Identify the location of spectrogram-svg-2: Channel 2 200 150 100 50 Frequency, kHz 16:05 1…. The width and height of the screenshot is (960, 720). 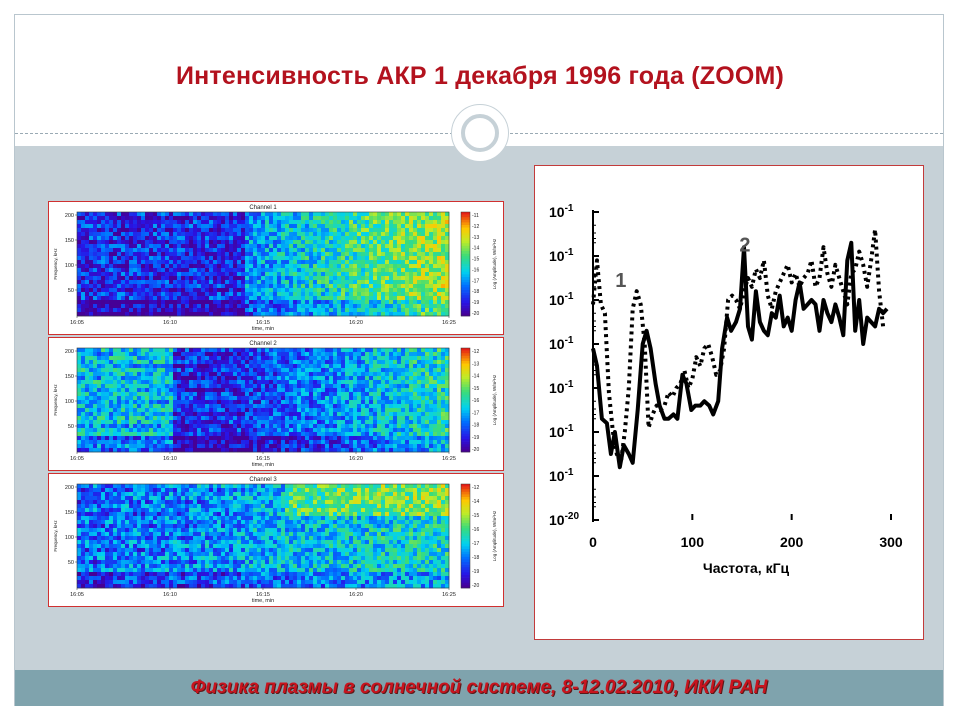
(275, 404).